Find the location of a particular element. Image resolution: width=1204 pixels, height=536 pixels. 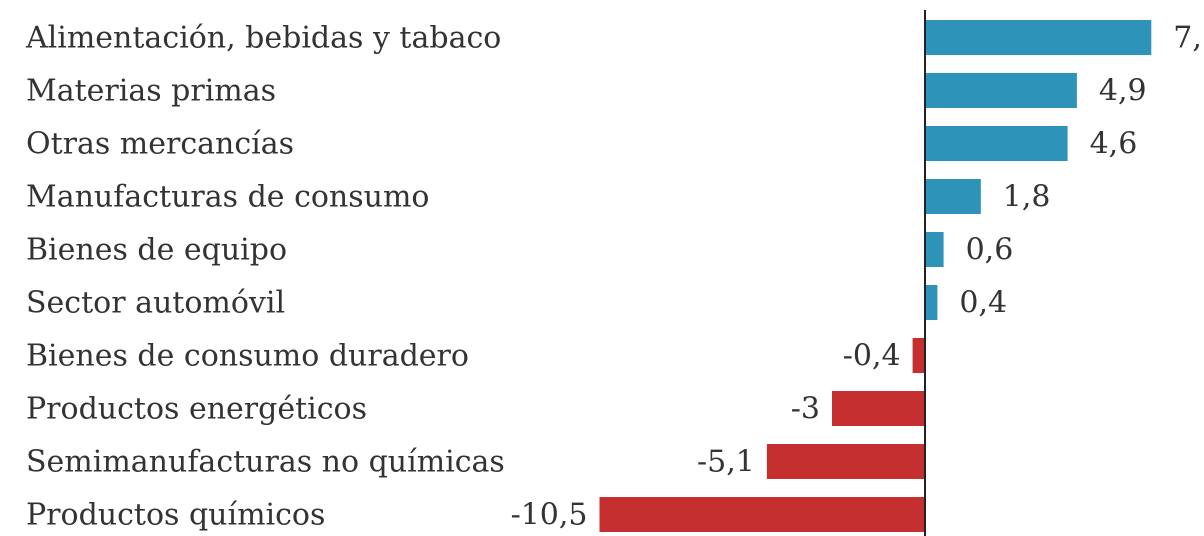

value-label: -0,4 is located at coordinates (872, 356).